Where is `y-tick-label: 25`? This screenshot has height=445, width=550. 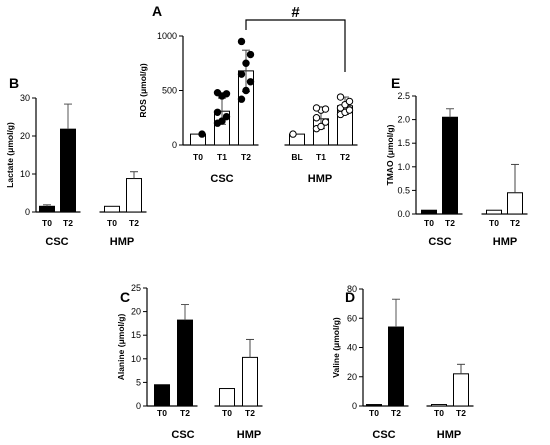
y-tick-label: 25 is located at coordinates (136, 288).